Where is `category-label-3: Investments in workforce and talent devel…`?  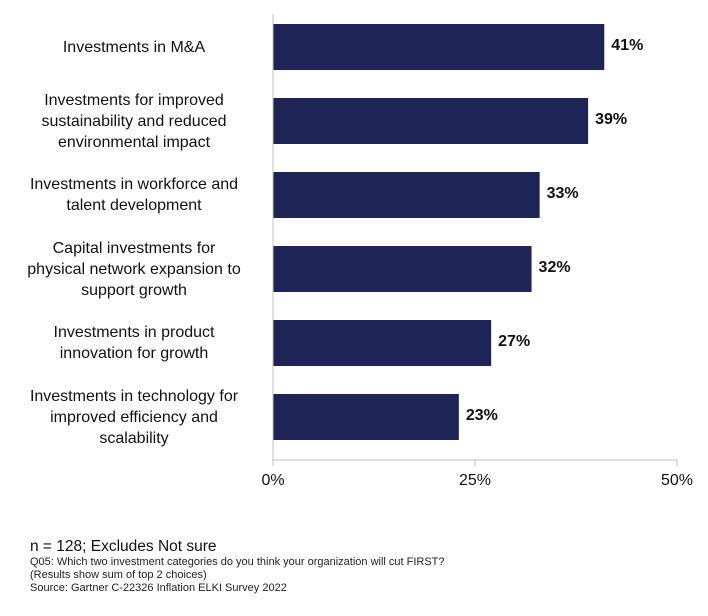
category-label-3: Investments in workforce and talent devel… is located at coordinates (134, 195).